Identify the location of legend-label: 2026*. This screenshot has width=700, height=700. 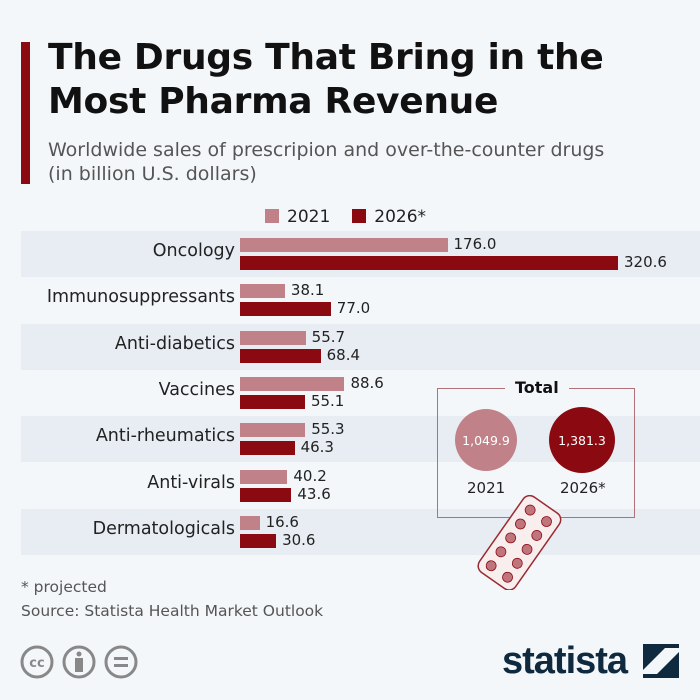
(400, 217).